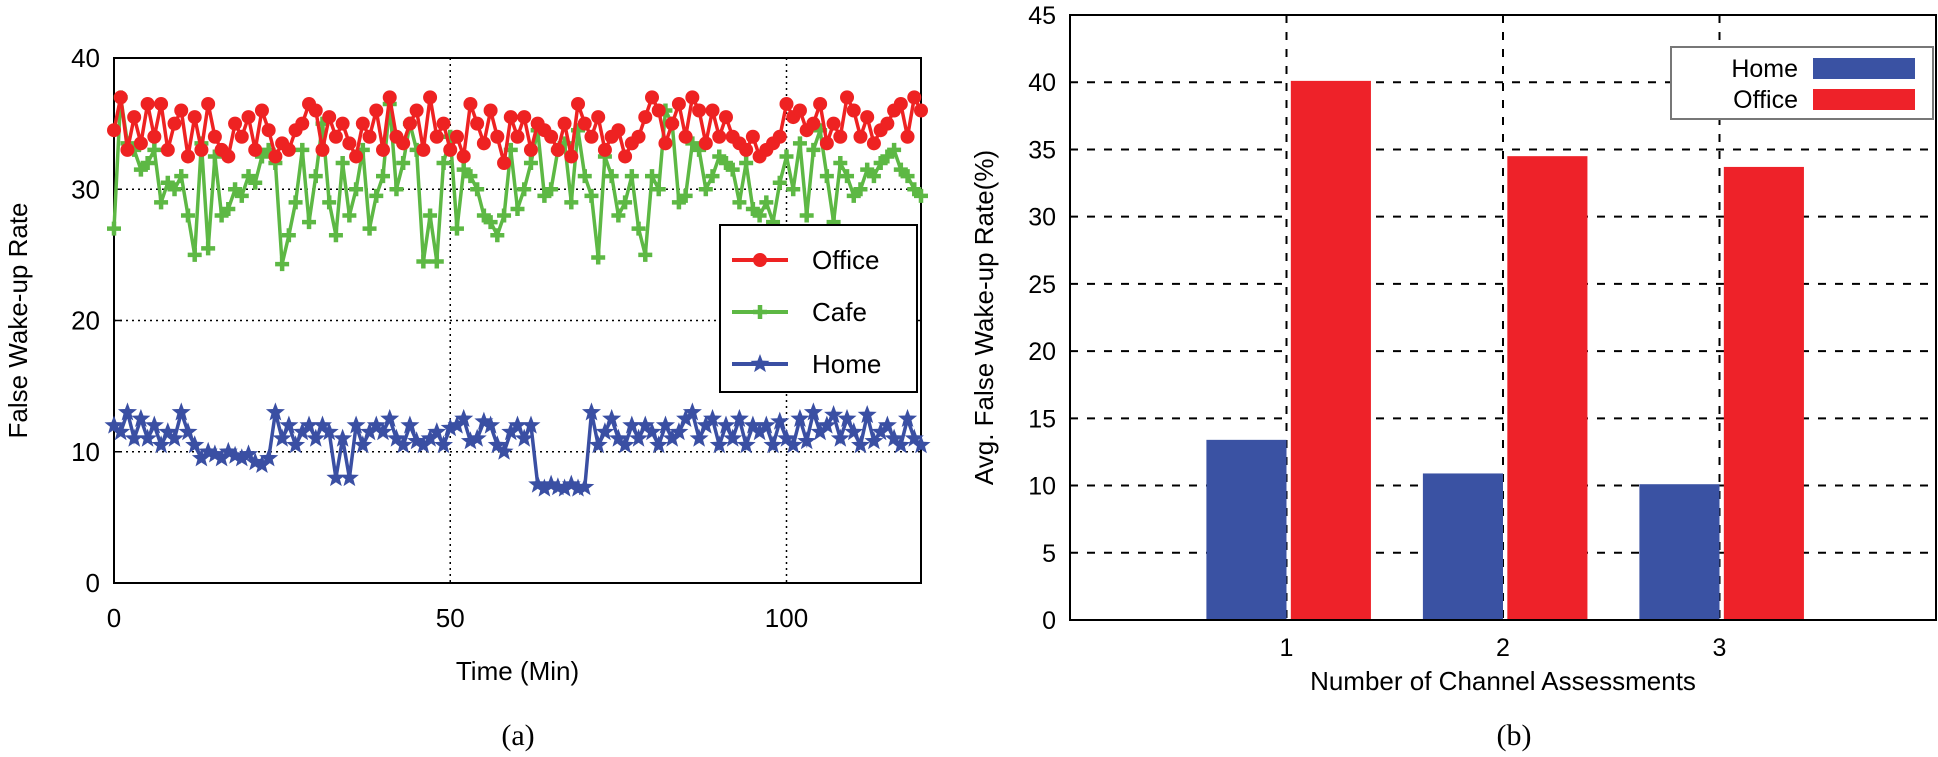 This screenshot has width=1938, height=757. I want to click on y-tick-label: 35, so click(1042, 150).